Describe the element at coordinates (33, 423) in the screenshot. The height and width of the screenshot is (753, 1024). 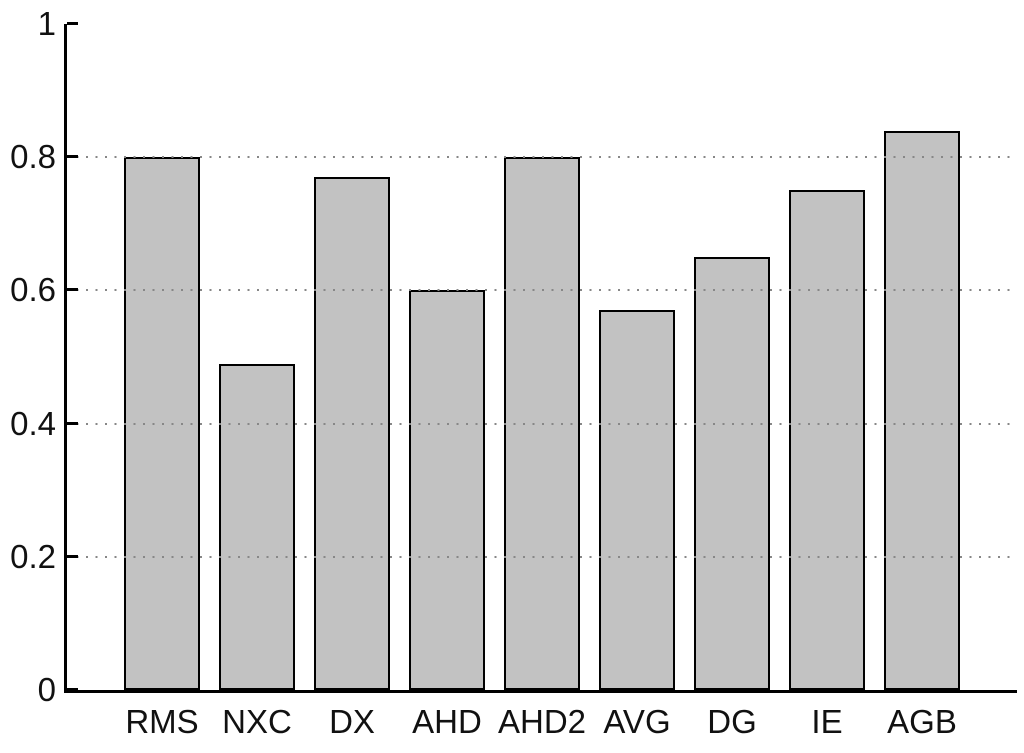
I see `y-tick-label-0.4: 0.4` at that location.